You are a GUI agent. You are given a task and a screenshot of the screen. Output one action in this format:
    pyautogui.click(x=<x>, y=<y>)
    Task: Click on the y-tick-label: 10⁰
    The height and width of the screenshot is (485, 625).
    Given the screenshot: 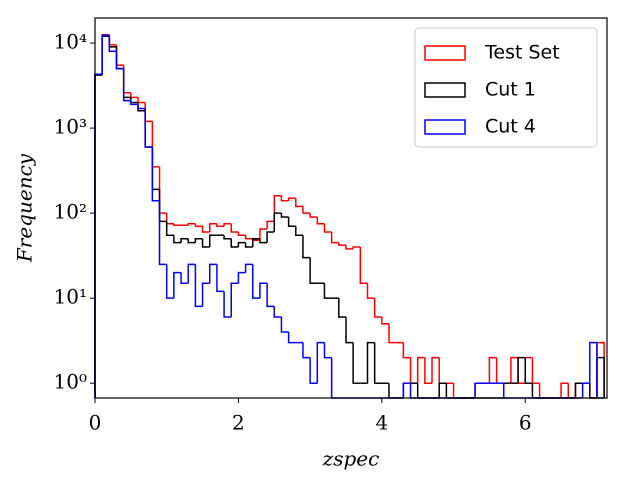 What is the action you would take?
    pyautogui.click(x=70, y=382)
    